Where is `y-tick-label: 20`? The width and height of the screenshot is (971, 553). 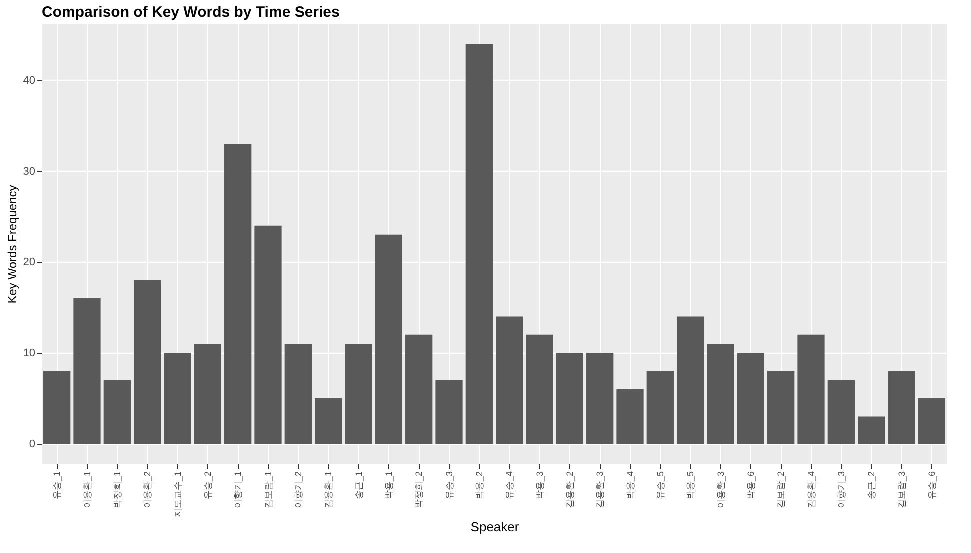 y-tick-label: 20 is located at coordinates (29, 262).